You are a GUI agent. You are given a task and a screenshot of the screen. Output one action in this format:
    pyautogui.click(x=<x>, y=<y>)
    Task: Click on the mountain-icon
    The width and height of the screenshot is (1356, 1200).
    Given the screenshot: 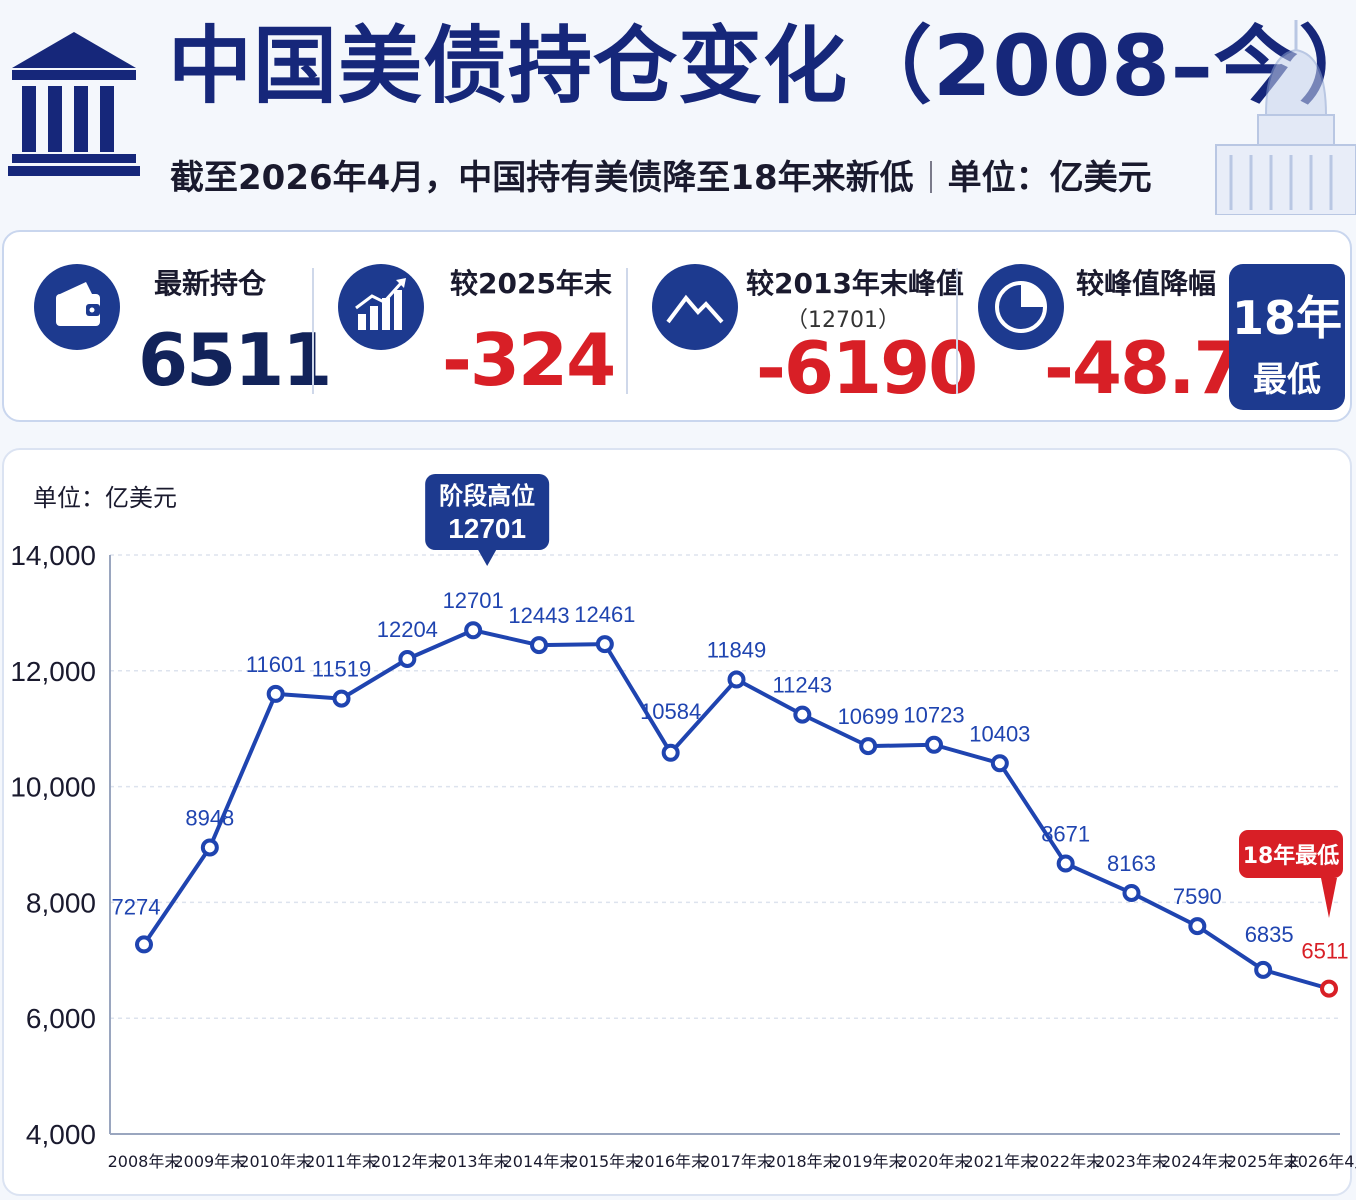 What is the action you would take?
    pyautogui.click(x=695, y=307)
    